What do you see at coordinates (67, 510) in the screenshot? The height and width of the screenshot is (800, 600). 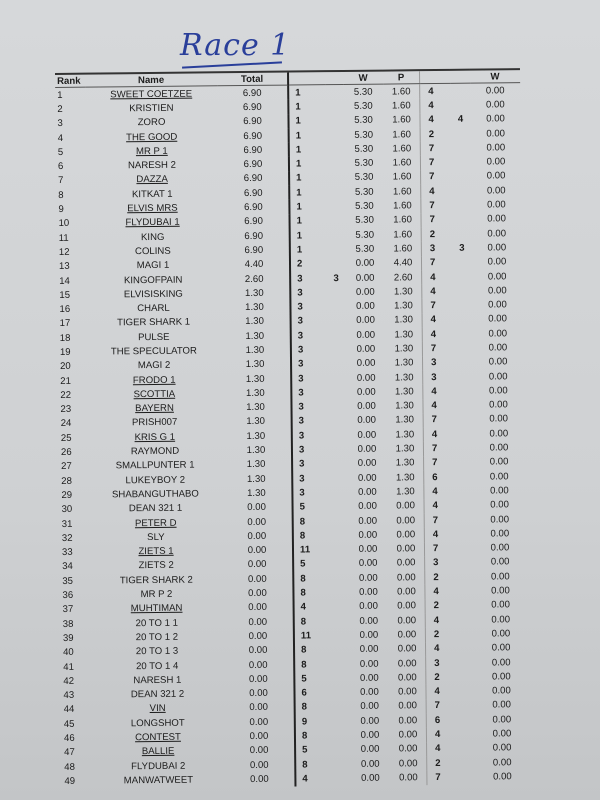 I see `rank-cell: 30` at bounding box center [67, 510].